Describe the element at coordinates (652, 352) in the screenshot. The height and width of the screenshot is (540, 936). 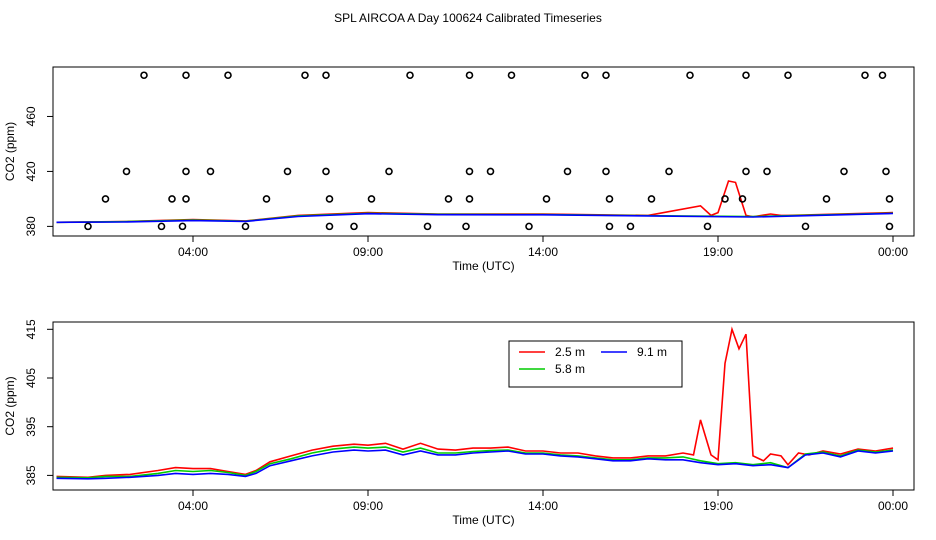
I see `legend-label: 9.1 m` at that location.